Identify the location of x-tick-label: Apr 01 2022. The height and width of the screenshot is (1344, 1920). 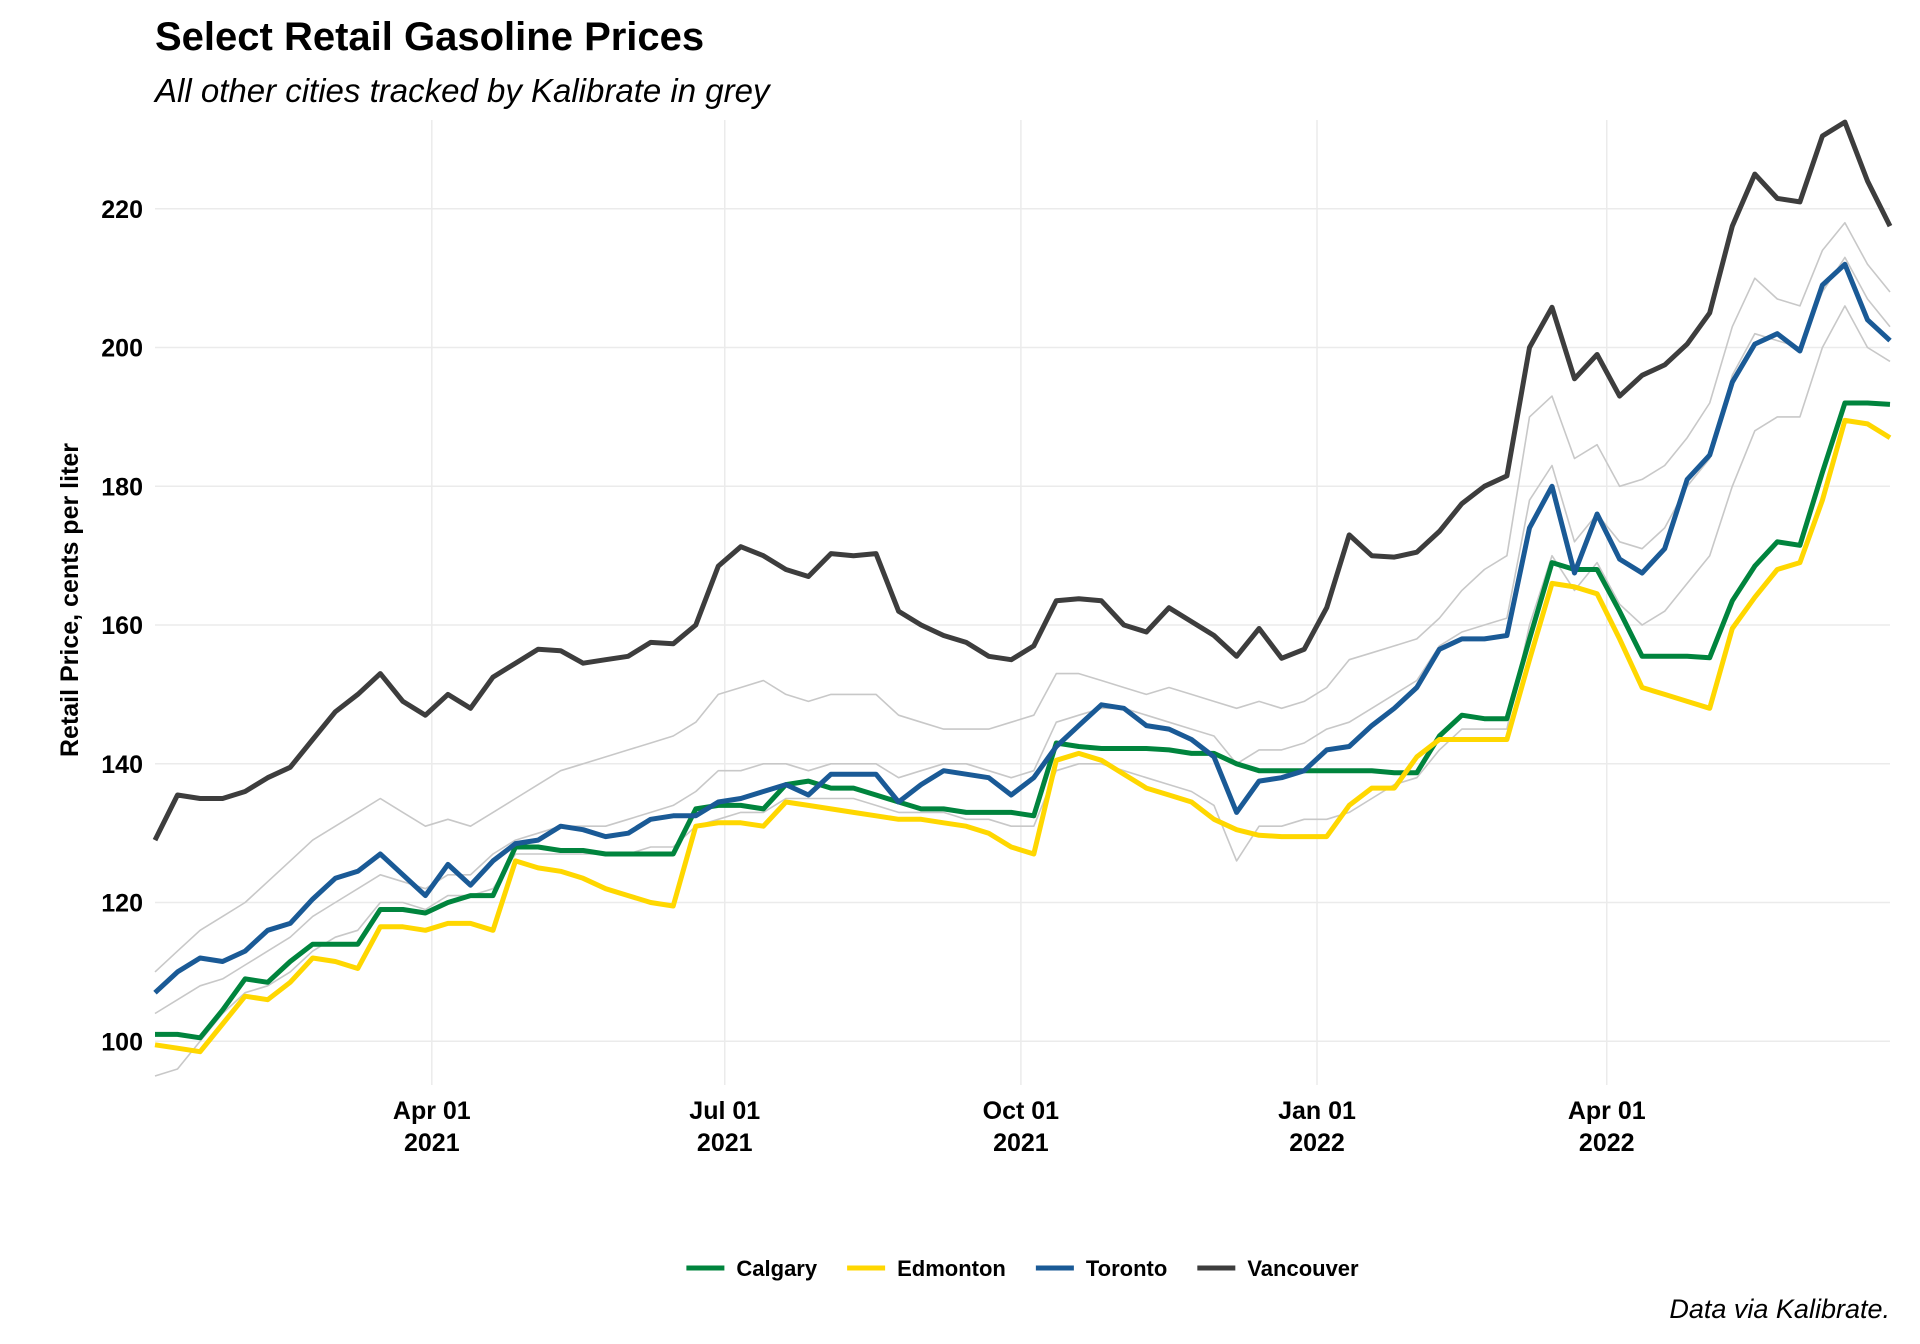
(1607, 1127).